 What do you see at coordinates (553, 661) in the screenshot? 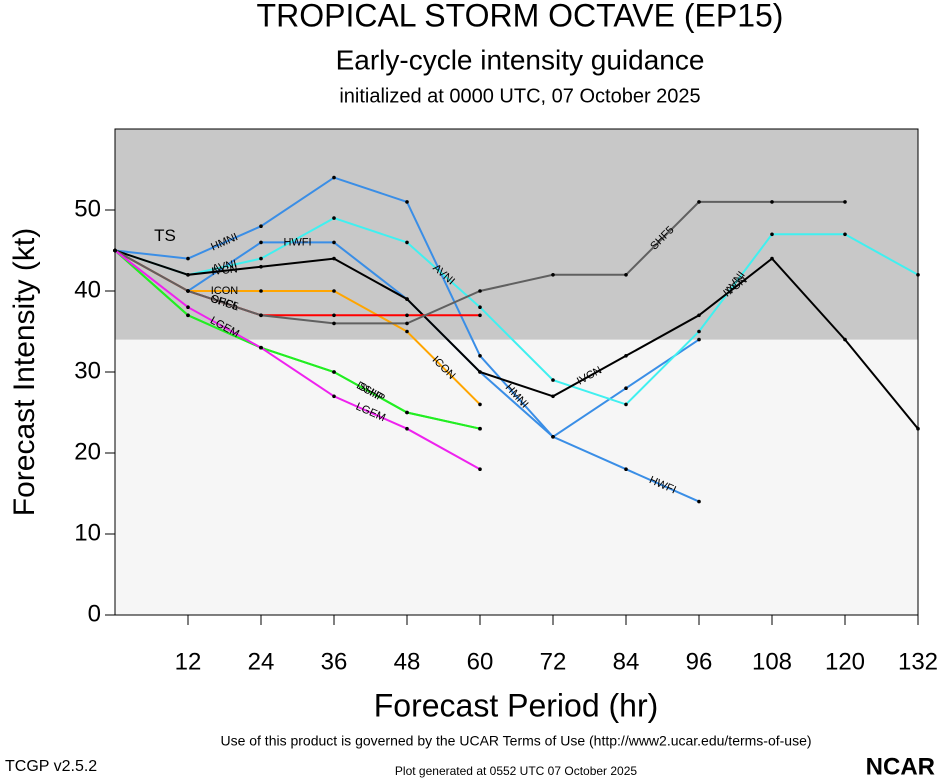
I see `x-tick-label: 72` at bounding box center [553, 661].